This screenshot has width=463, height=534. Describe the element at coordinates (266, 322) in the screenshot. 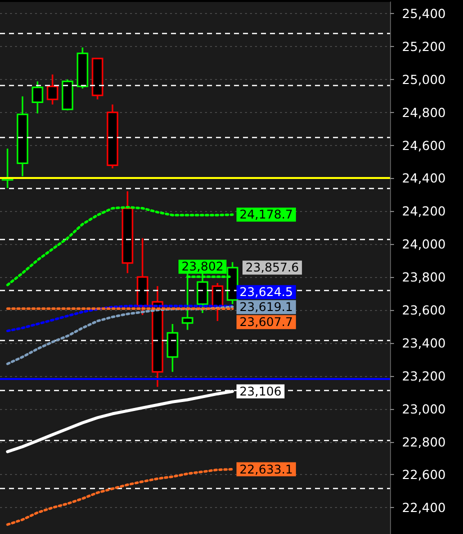

I see `data-label: 23,607.7` at that location.